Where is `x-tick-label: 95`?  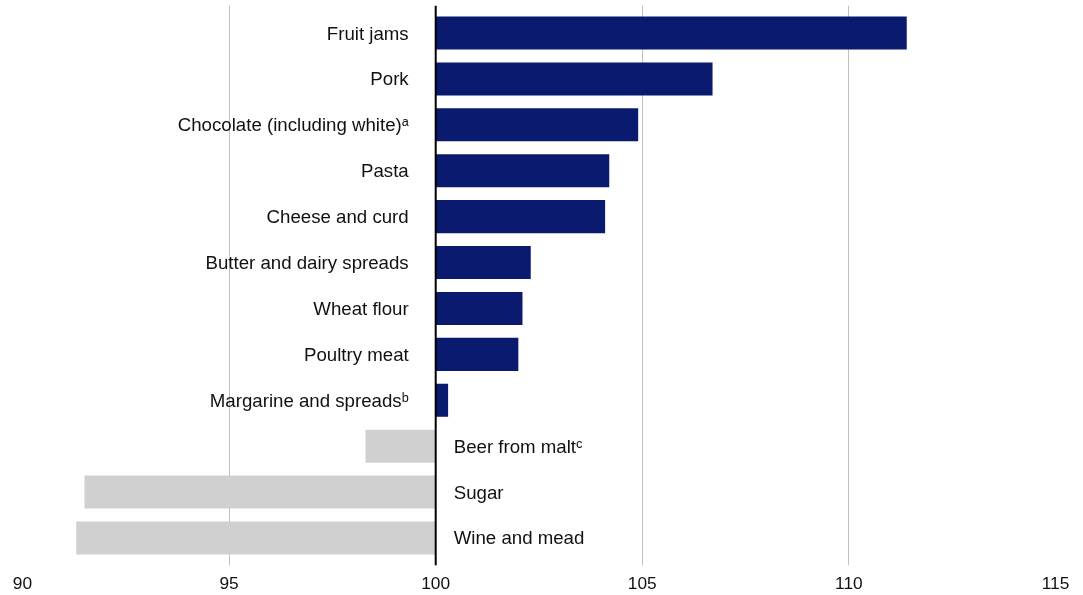
x-tick-label: 95 is located at coordinates (229, 582).